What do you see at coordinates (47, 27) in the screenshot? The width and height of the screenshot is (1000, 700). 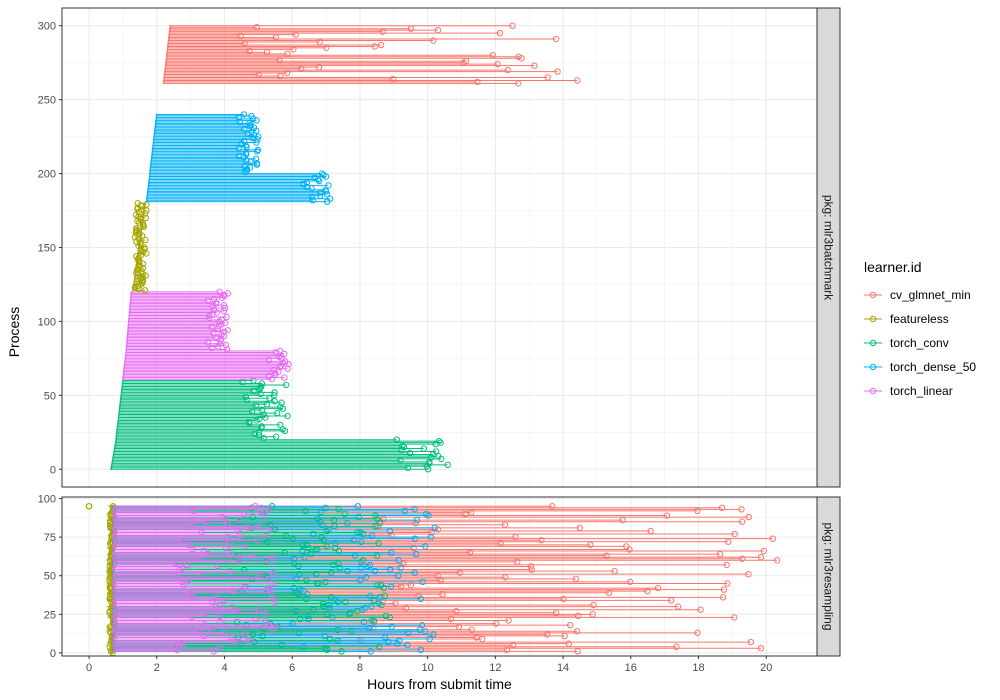 I see `y-tick-label: 300` at bounding box center [47, 27].